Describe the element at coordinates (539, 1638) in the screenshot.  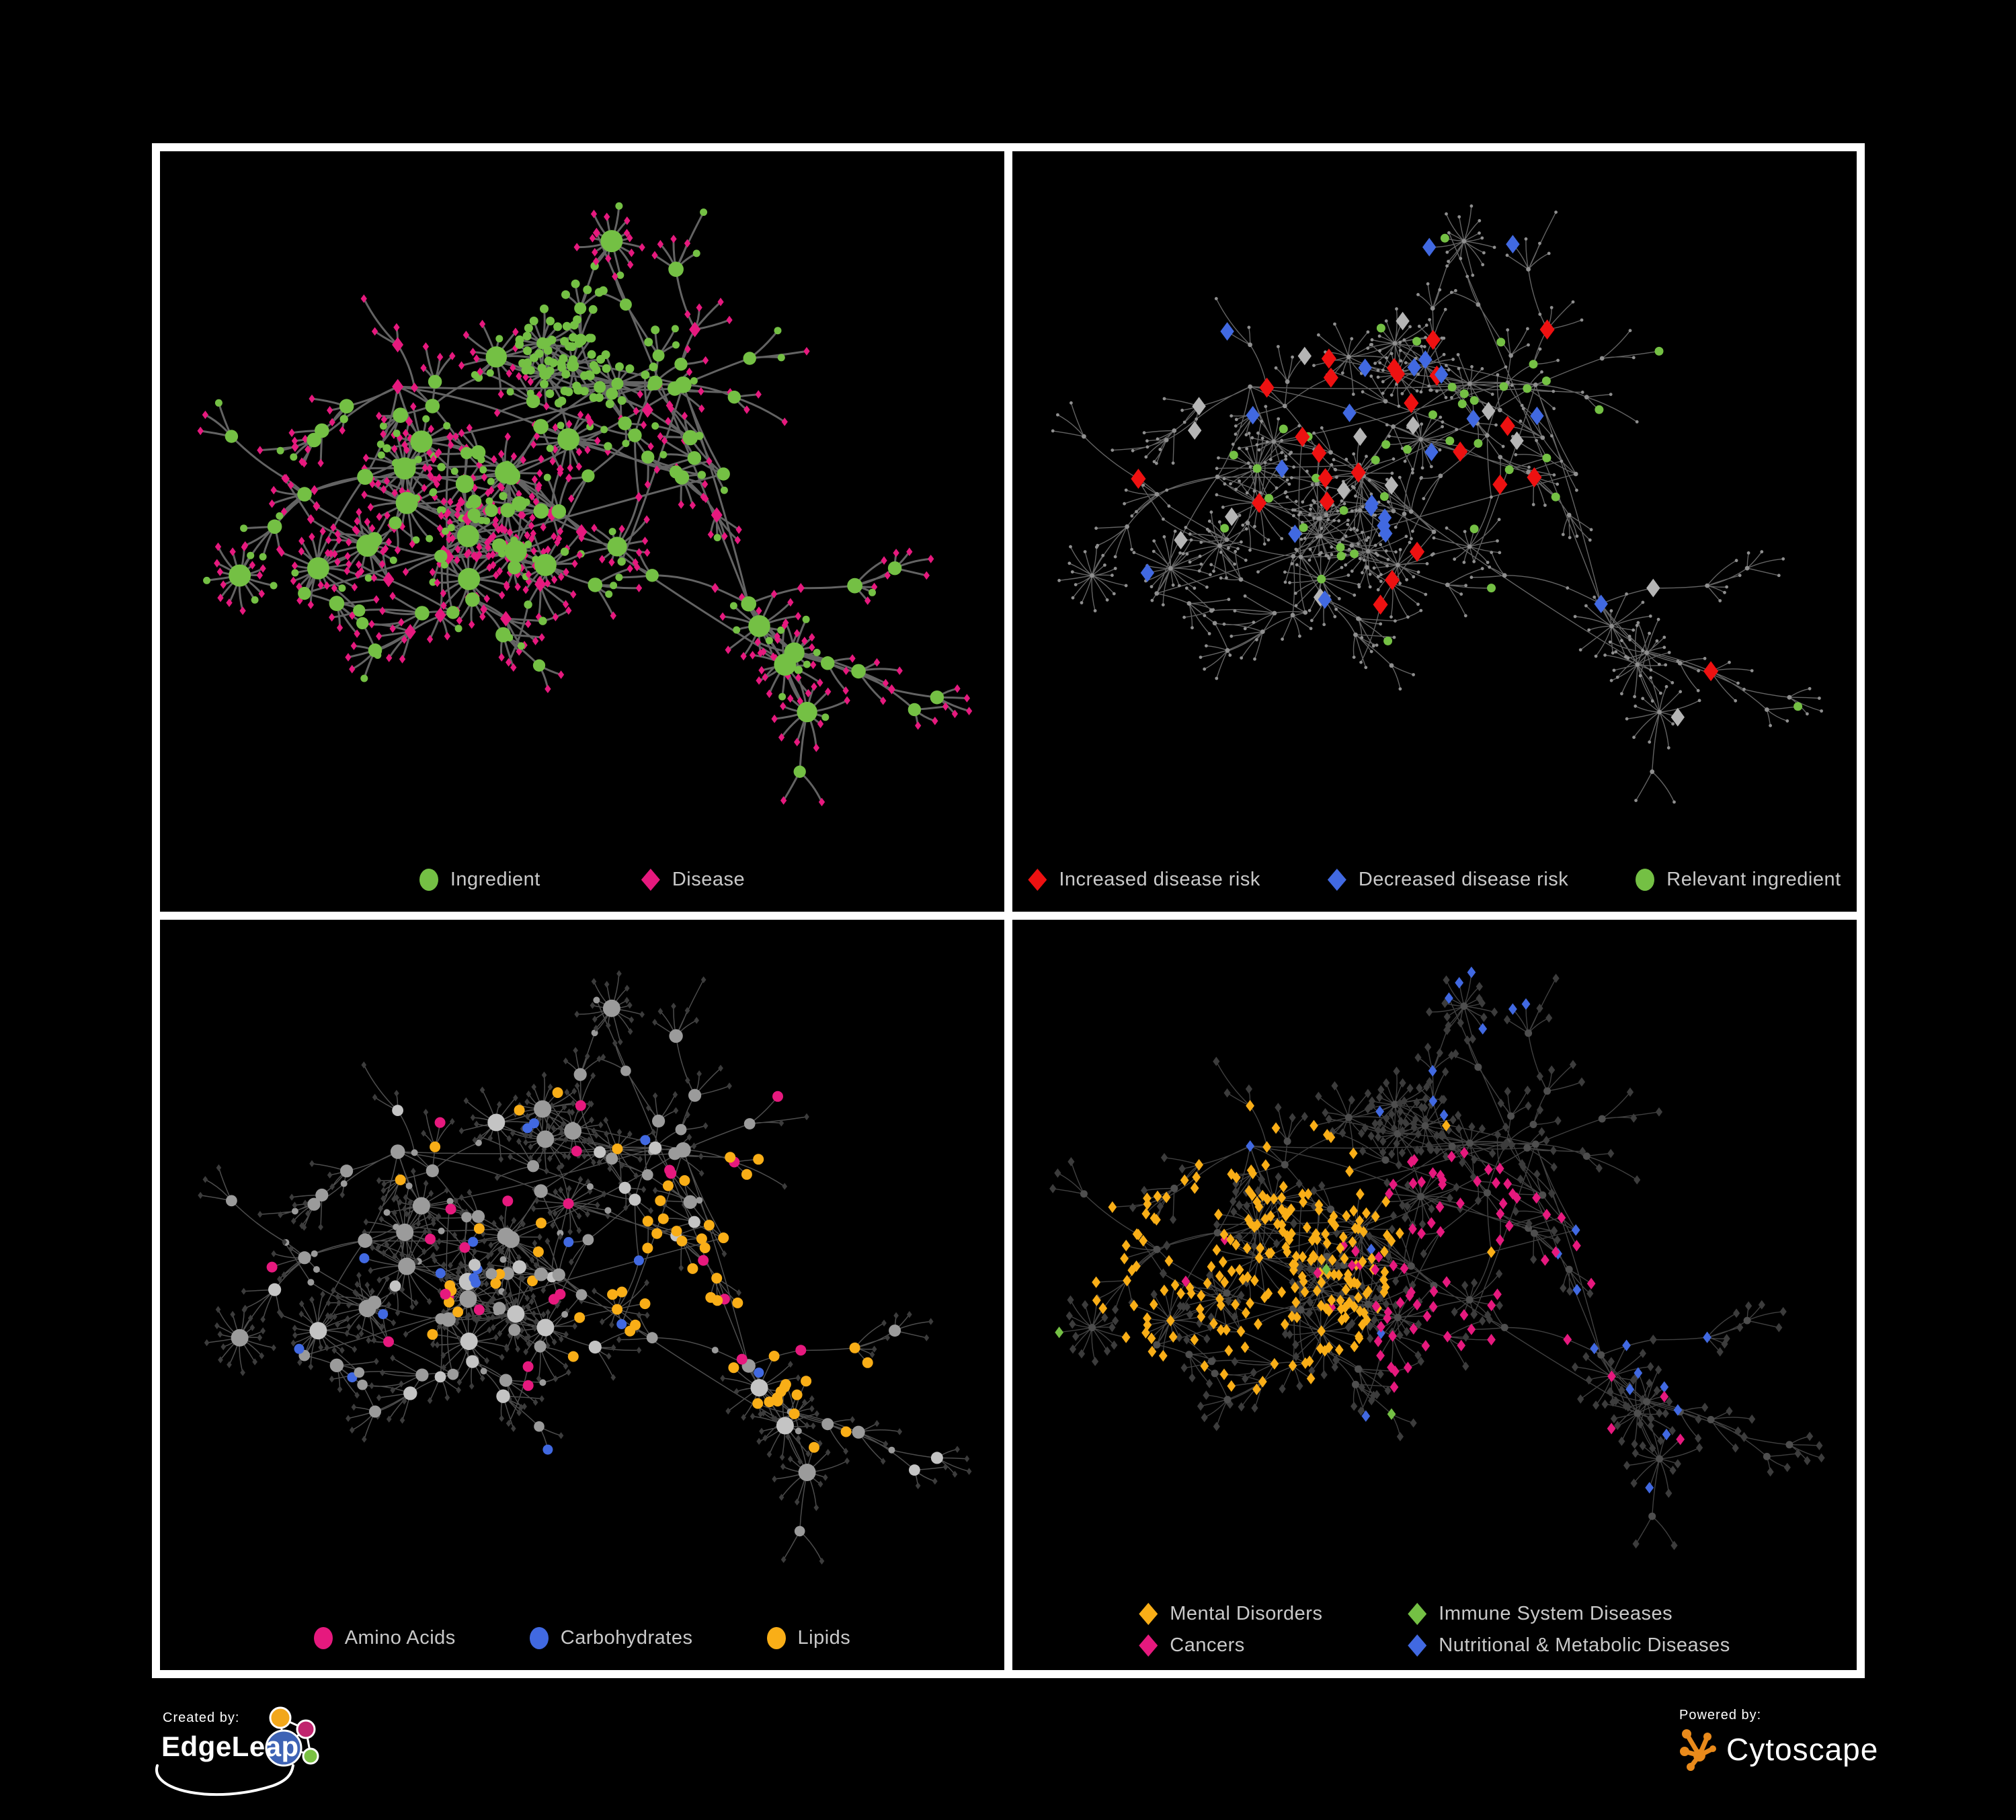
I see `carbohydrates-marker-icon` at that location.